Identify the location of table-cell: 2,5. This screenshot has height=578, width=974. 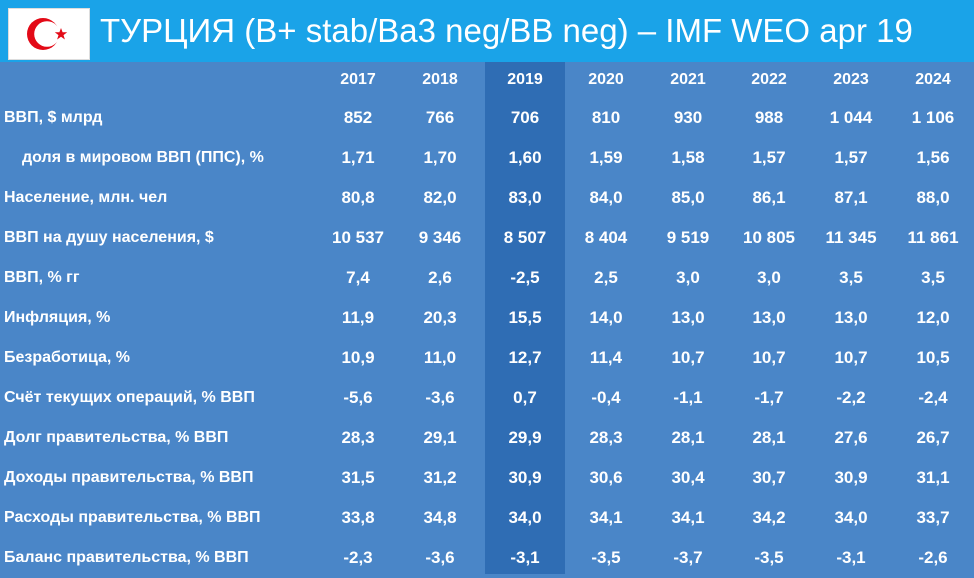
(606, 277).